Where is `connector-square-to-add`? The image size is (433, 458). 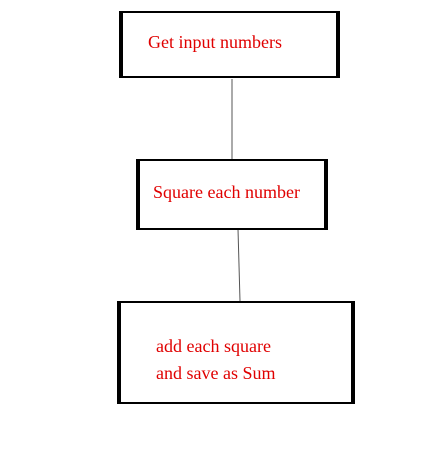
connector-square-to-add is located at coordinates (239, 265).